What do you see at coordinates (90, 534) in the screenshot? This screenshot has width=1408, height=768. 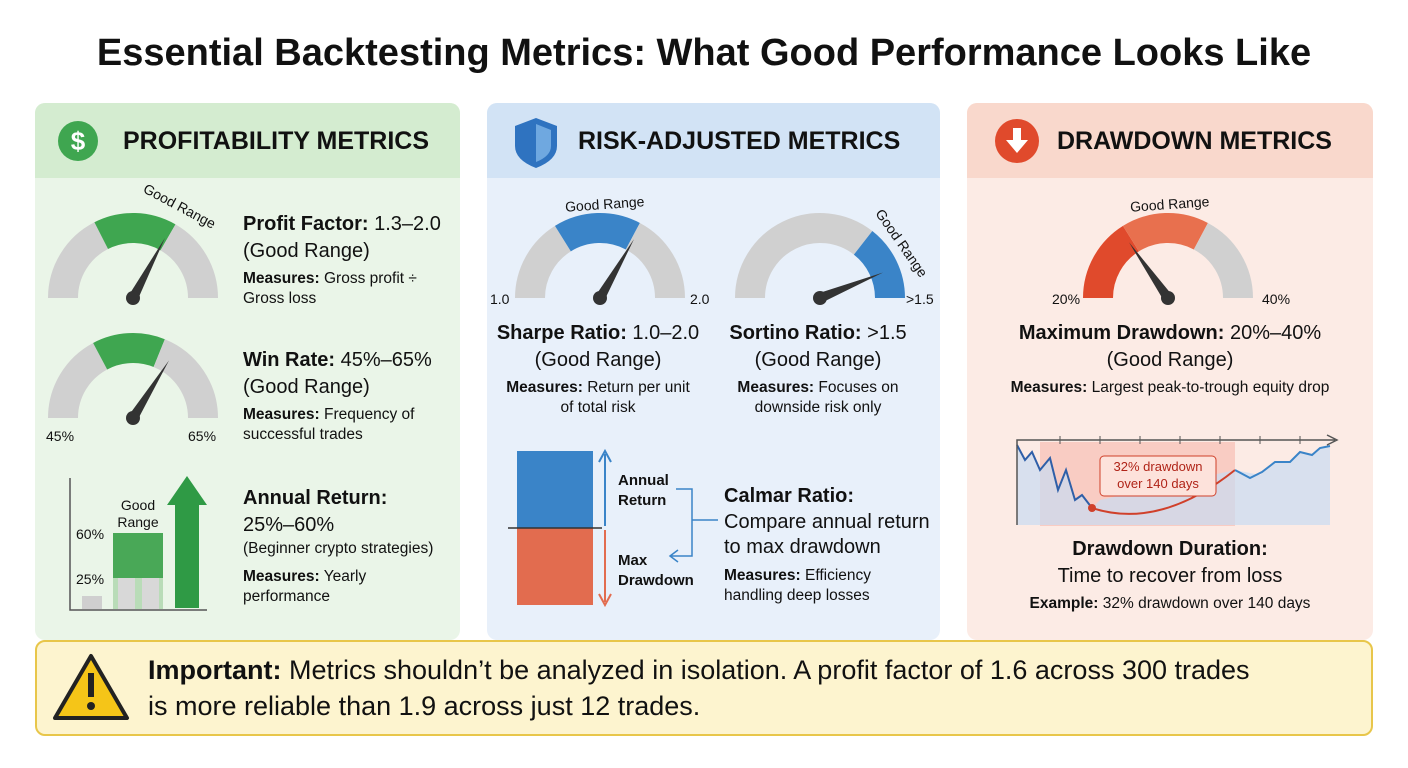 I see `chart-level: 60%` at bounding box center [90, 534].